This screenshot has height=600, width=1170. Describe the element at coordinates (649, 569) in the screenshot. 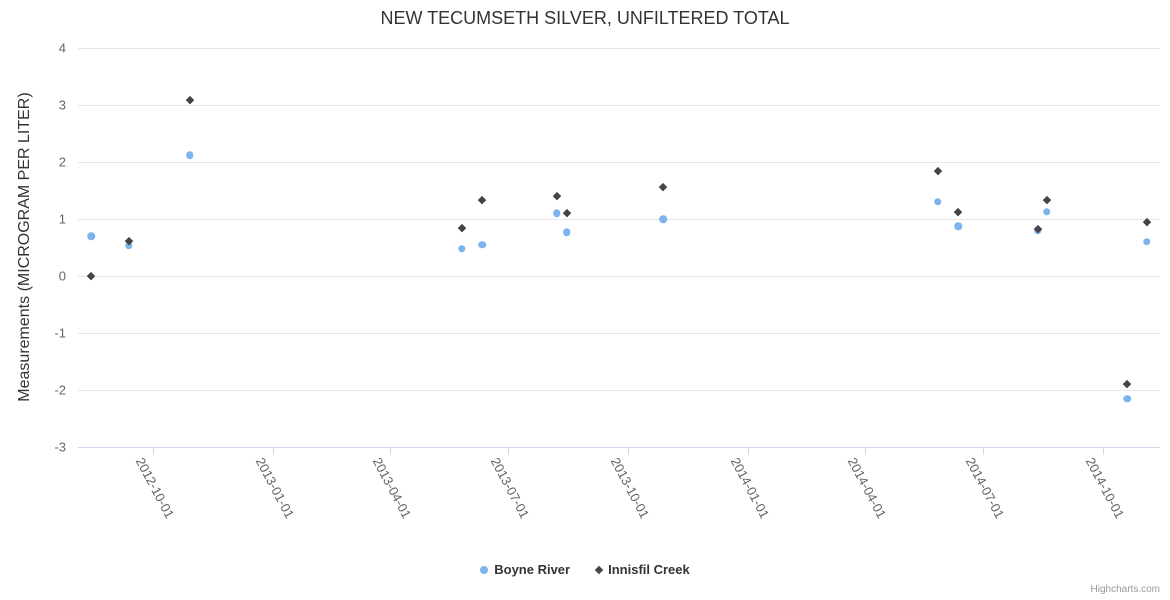

I see `legend-label: Innisfil Creek` at that location.